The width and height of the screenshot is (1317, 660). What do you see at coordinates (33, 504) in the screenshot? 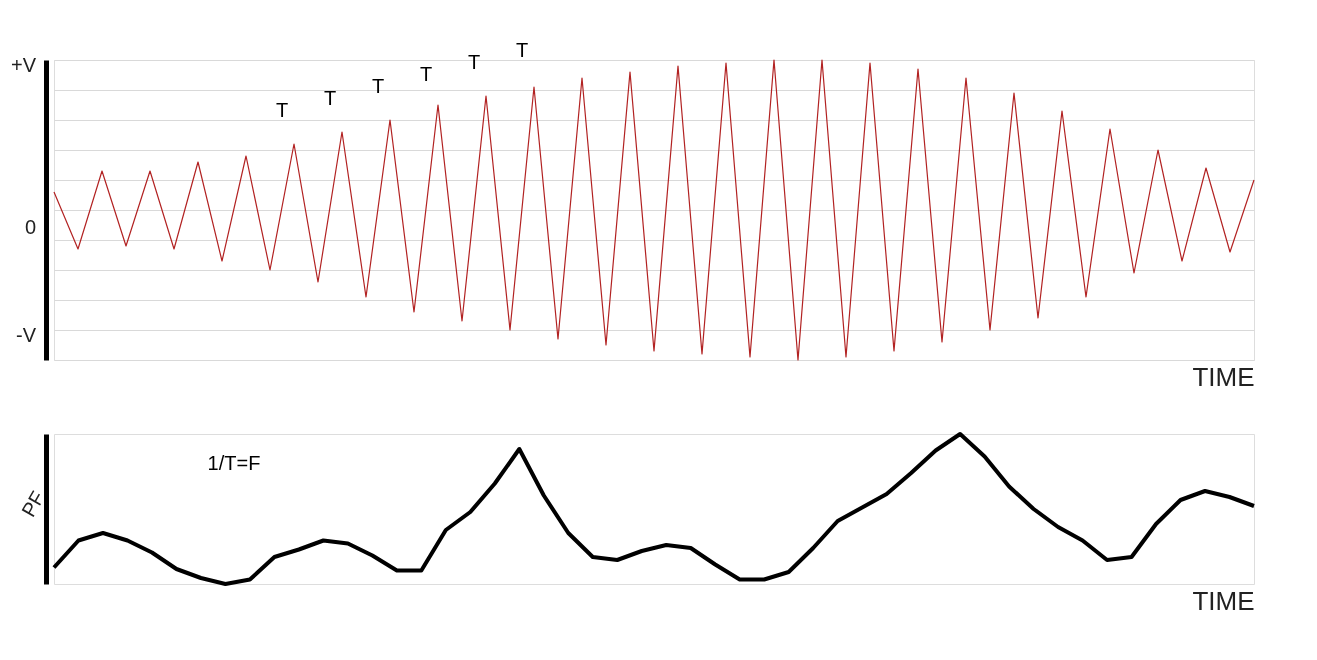
I see `y-axis-title: PF` at bounding box center [33, 504].